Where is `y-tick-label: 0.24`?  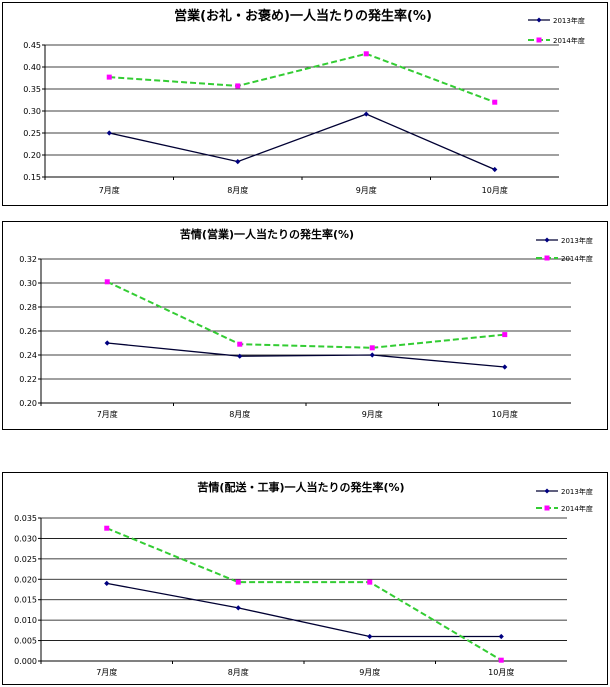
y-tick-label: 0.24 is located at coordinates (28, 355).